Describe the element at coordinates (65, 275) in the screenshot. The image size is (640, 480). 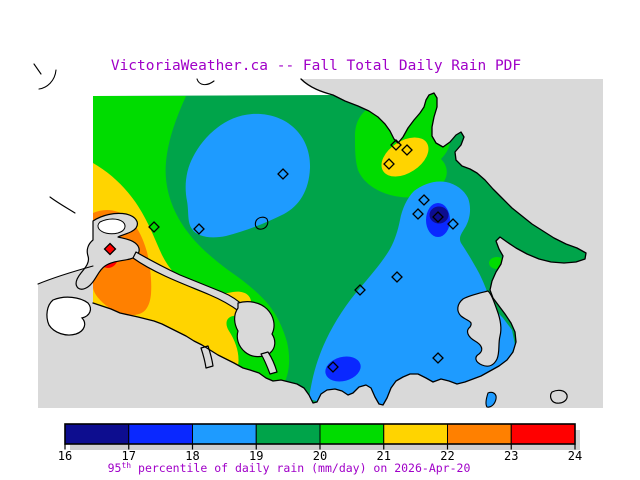
I see `west-shore-line` at that location.